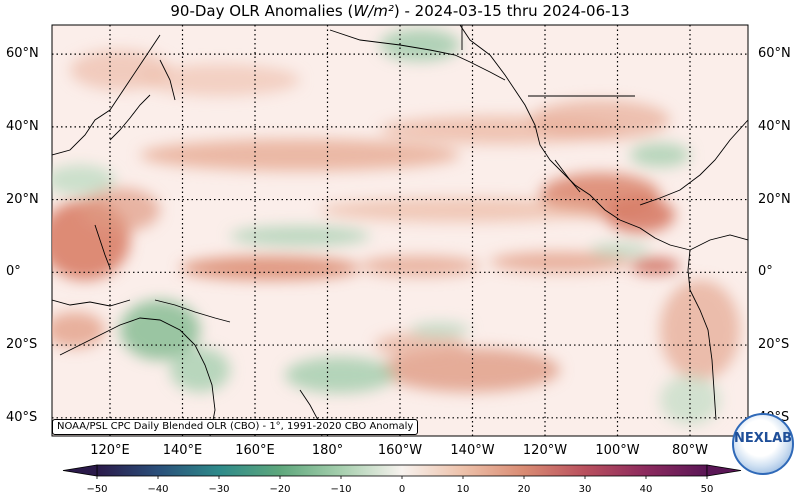  What do you see at coordinates (22, 126) in the screenshot?
I see `latitude-label-left: 40°N` at bounding box center [22, 126].